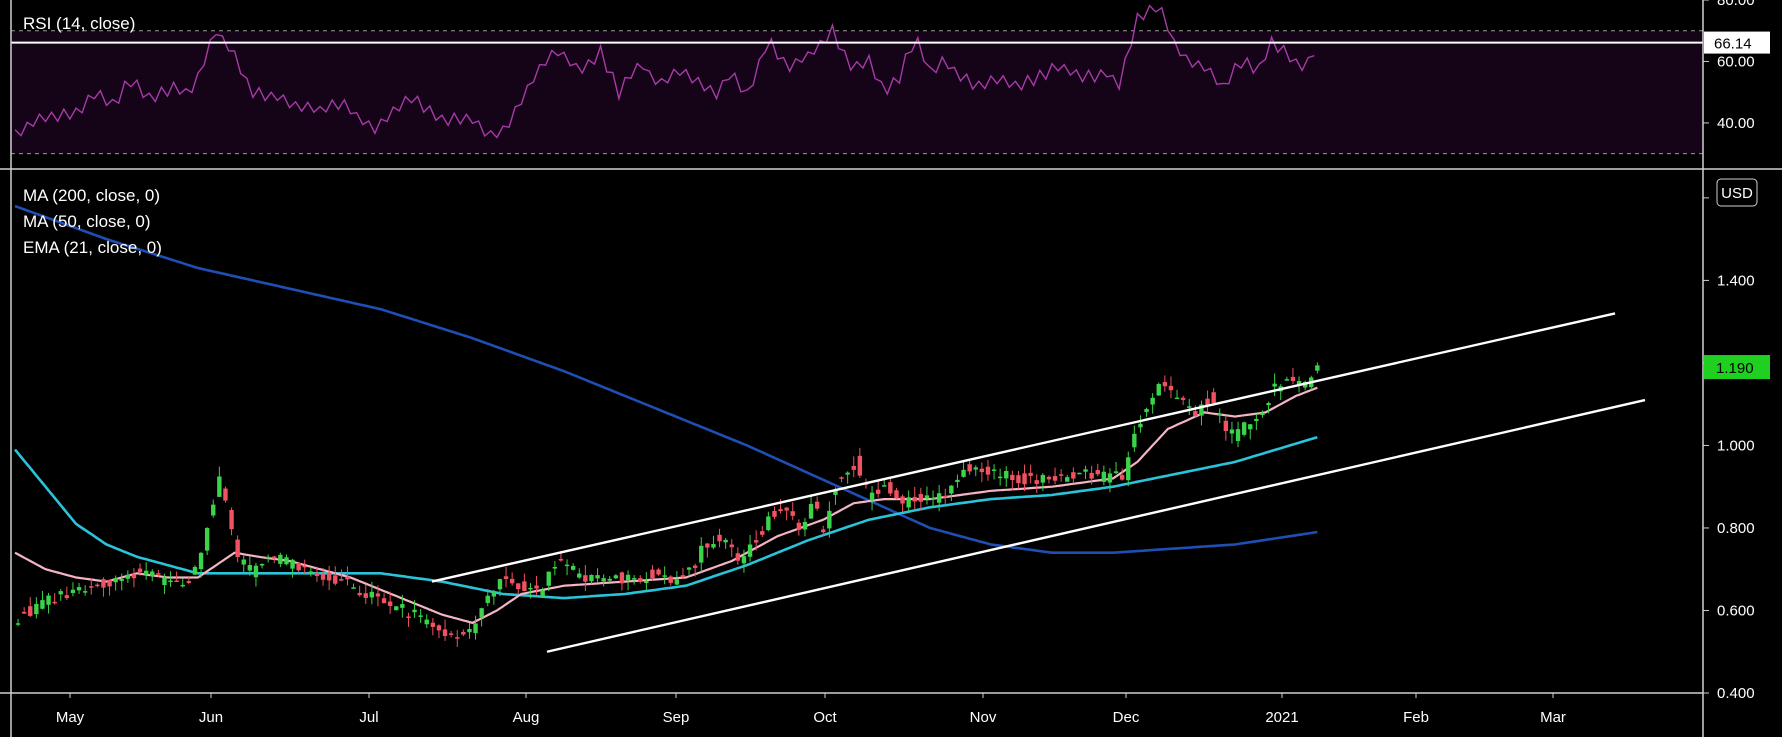  Describe the element at coordinates (676, 717) in the screenshot. I see `x-tick-label: Sep` at that location.